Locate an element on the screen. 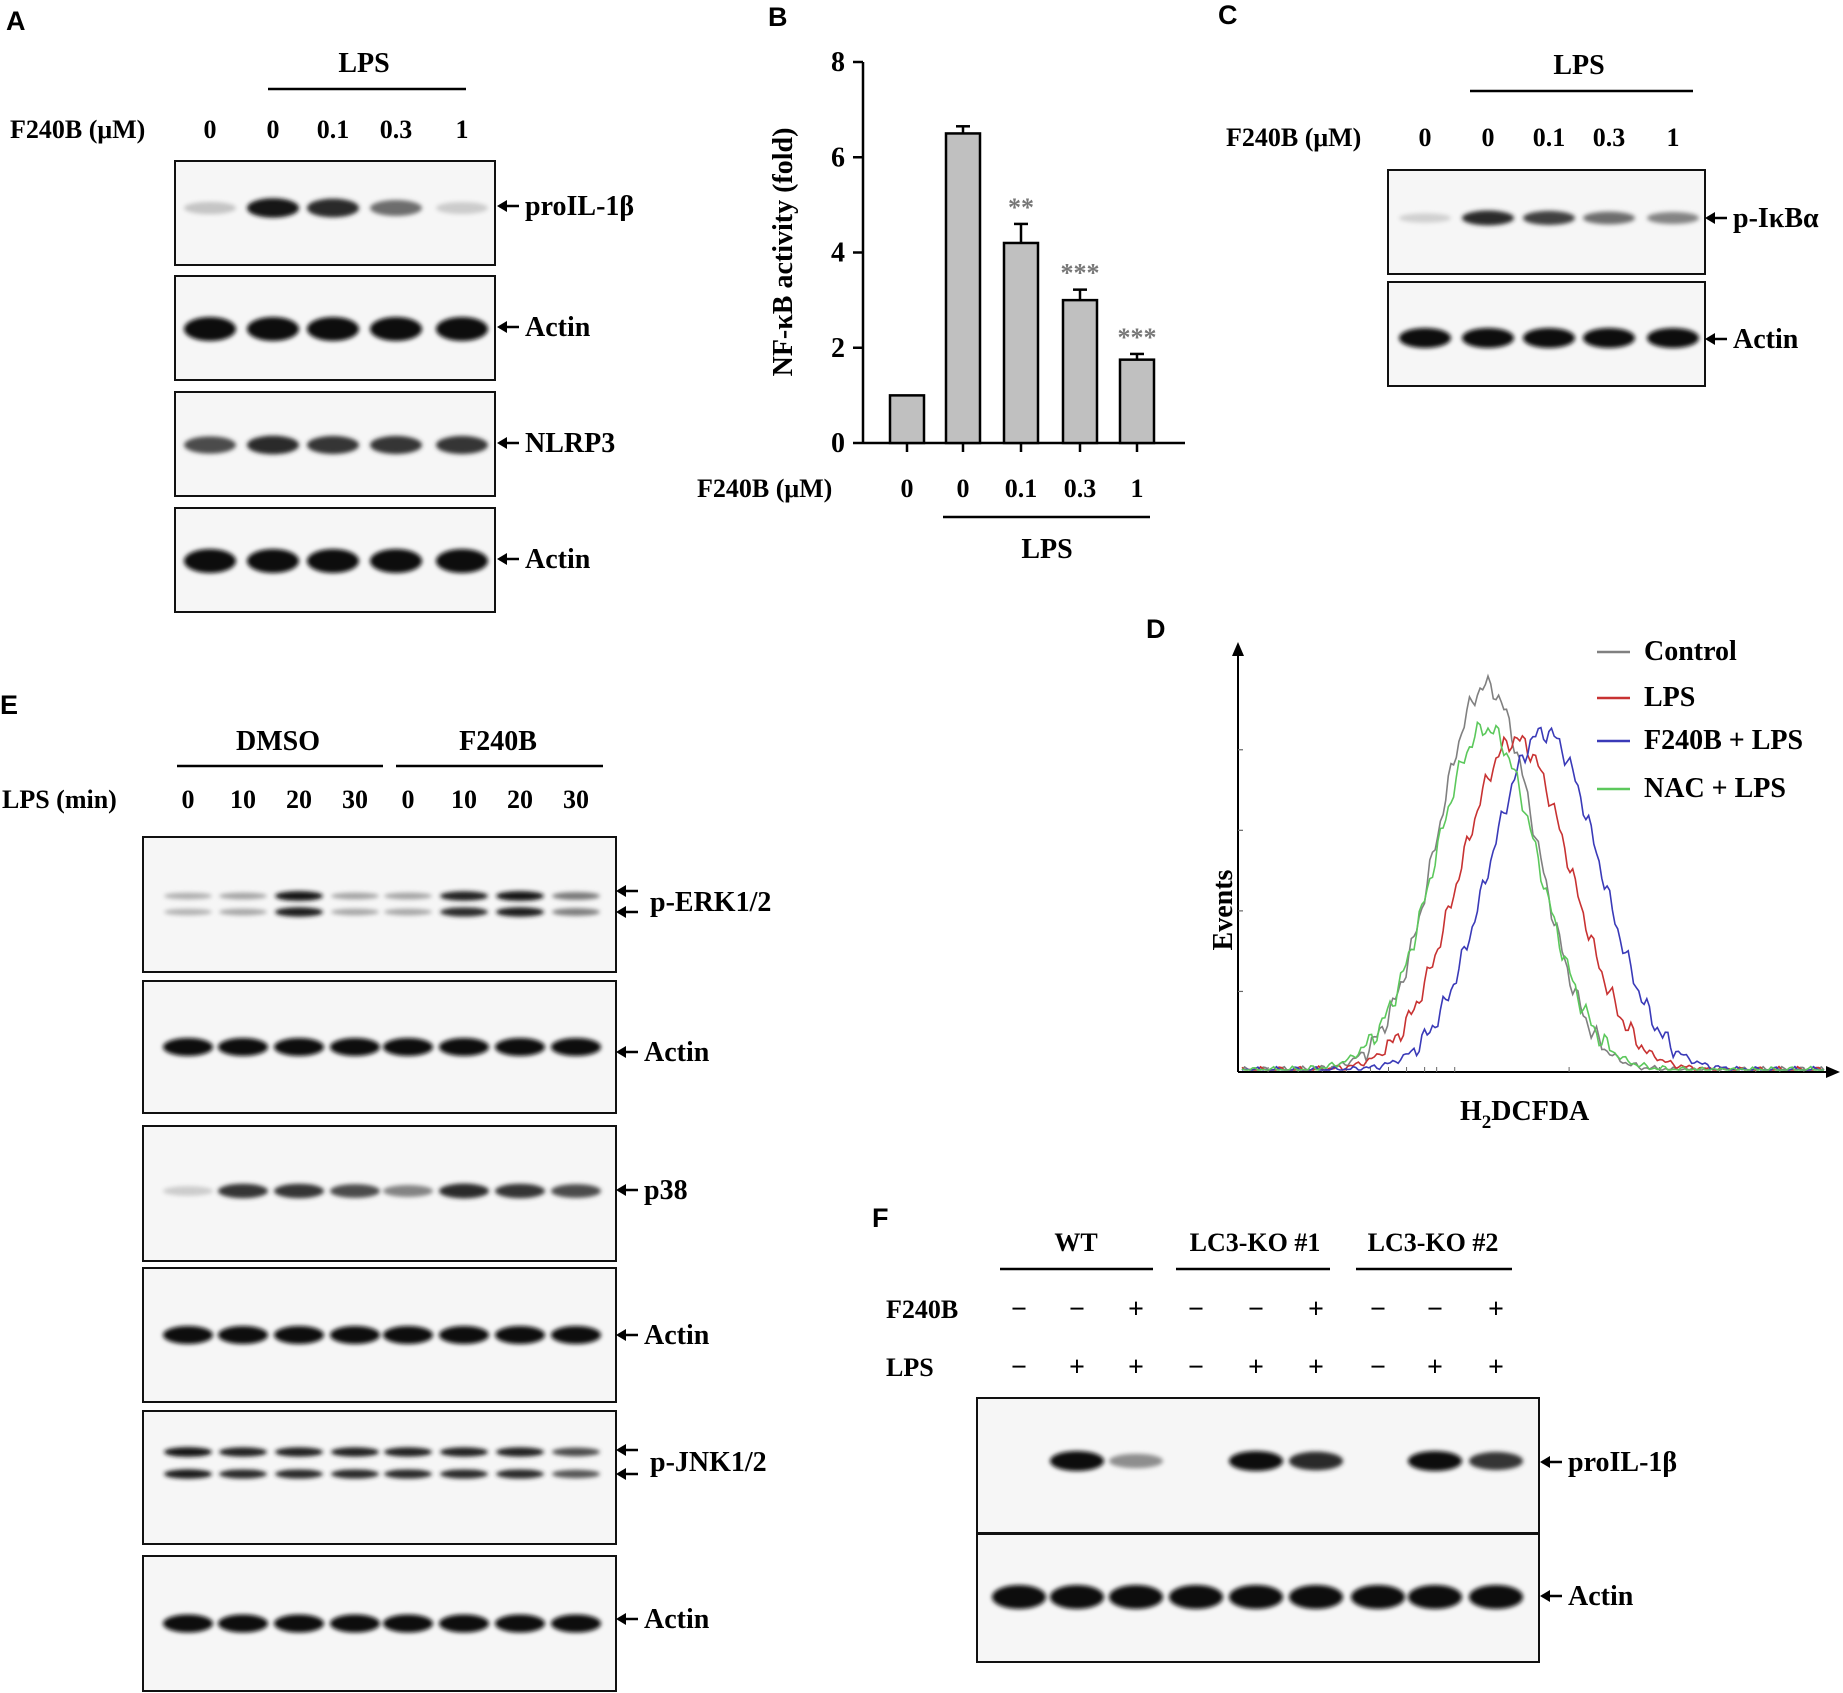 The height and width of the screenshot is (1693, 1843). arrow-lower is located at coordinates (627, 1474).